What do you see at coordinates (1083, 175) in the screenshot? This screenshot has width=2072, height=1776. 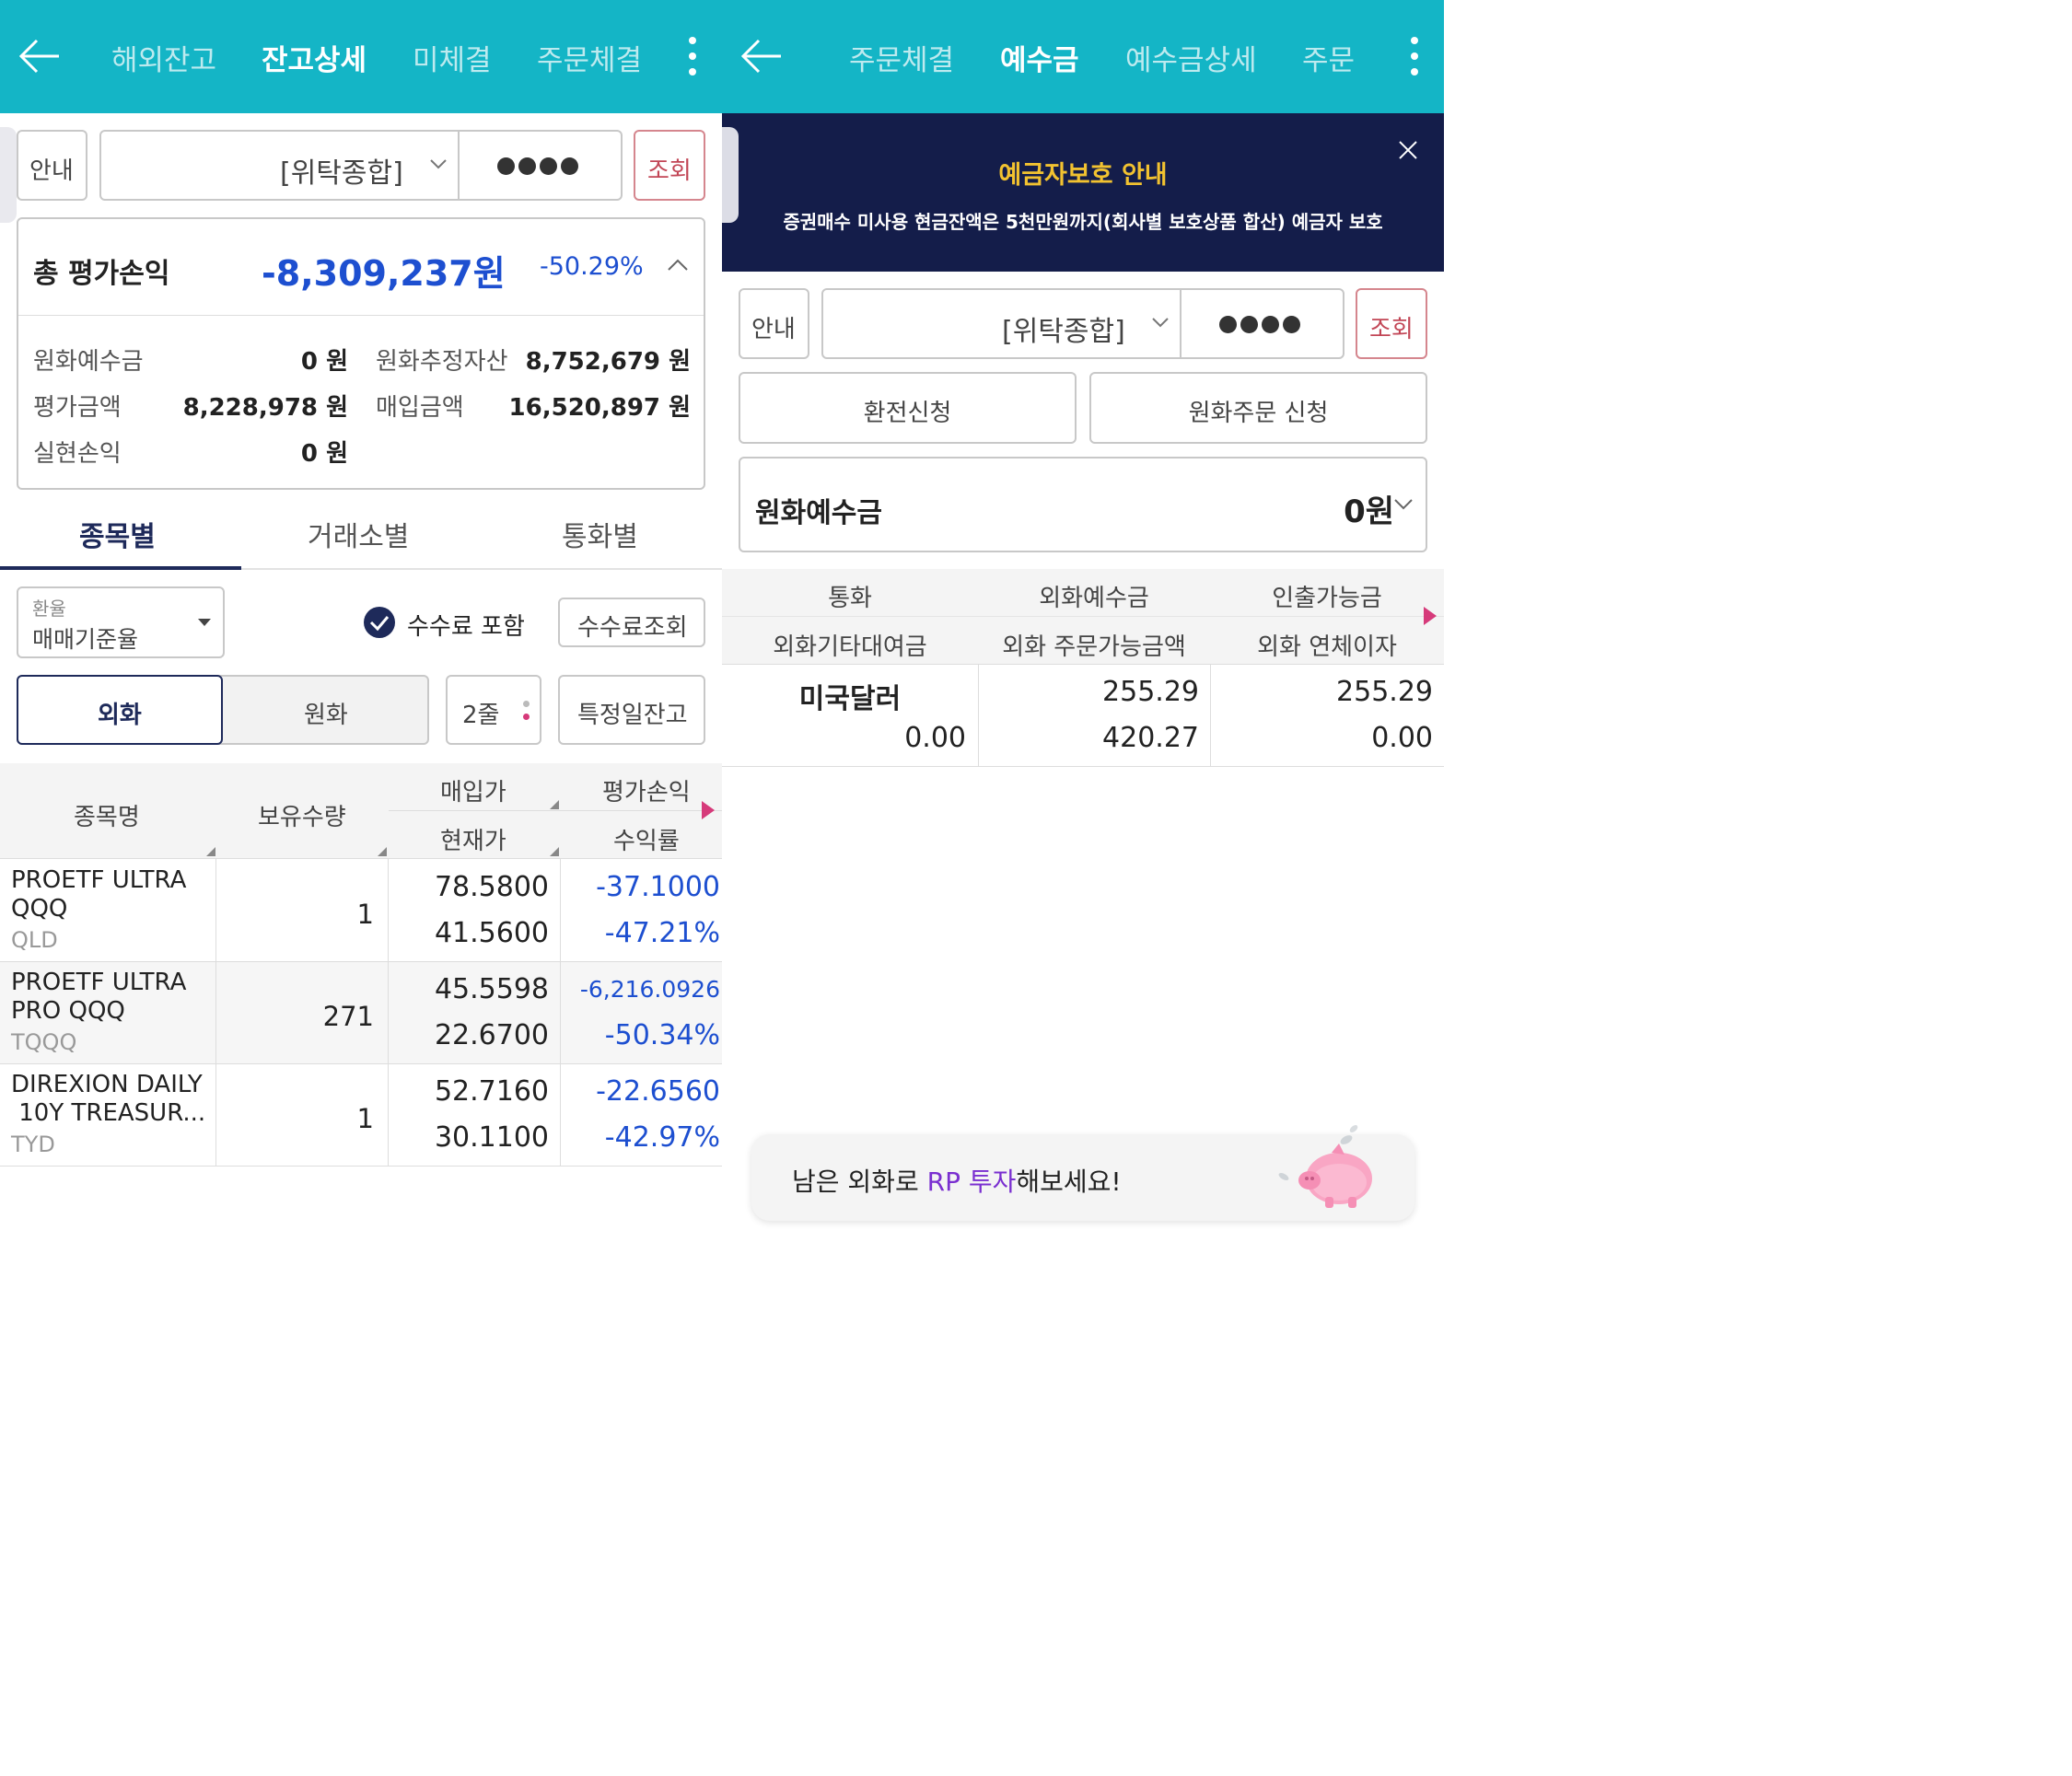 I see `banner-title: 예금자보호 안내` at bounding box center [1083, 175].